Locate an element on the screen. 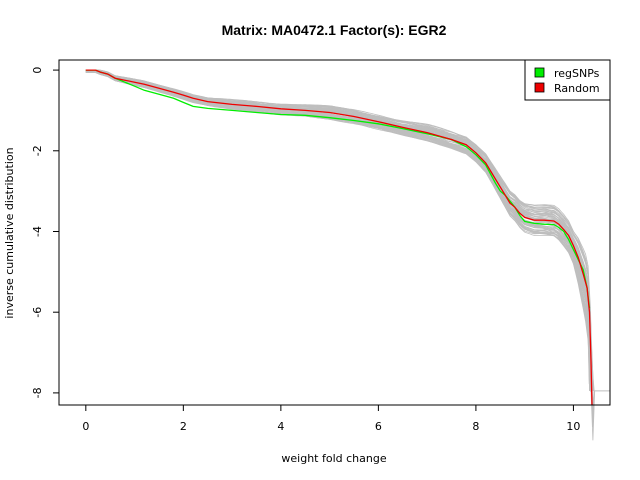 This screenshot has height=480, width=640. legend-label-regsnps: regSNPs is located at coordinates (577, 73).